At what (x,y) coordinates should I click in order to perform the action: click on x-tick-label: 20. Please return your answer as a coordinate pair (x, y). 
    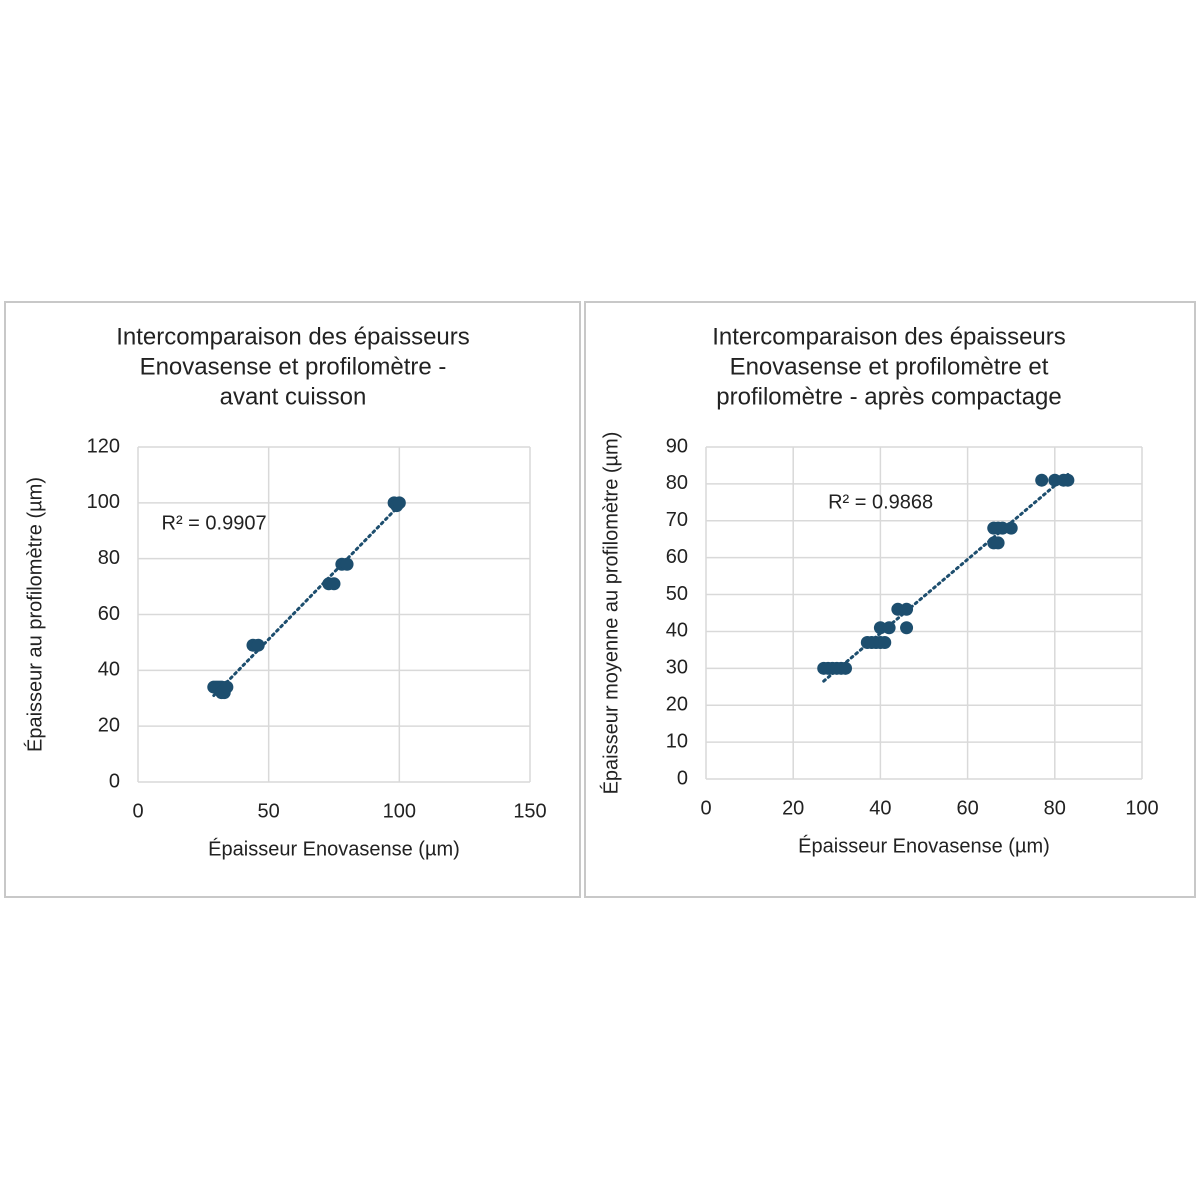
    Looking at the image, I should click on (793, 808).